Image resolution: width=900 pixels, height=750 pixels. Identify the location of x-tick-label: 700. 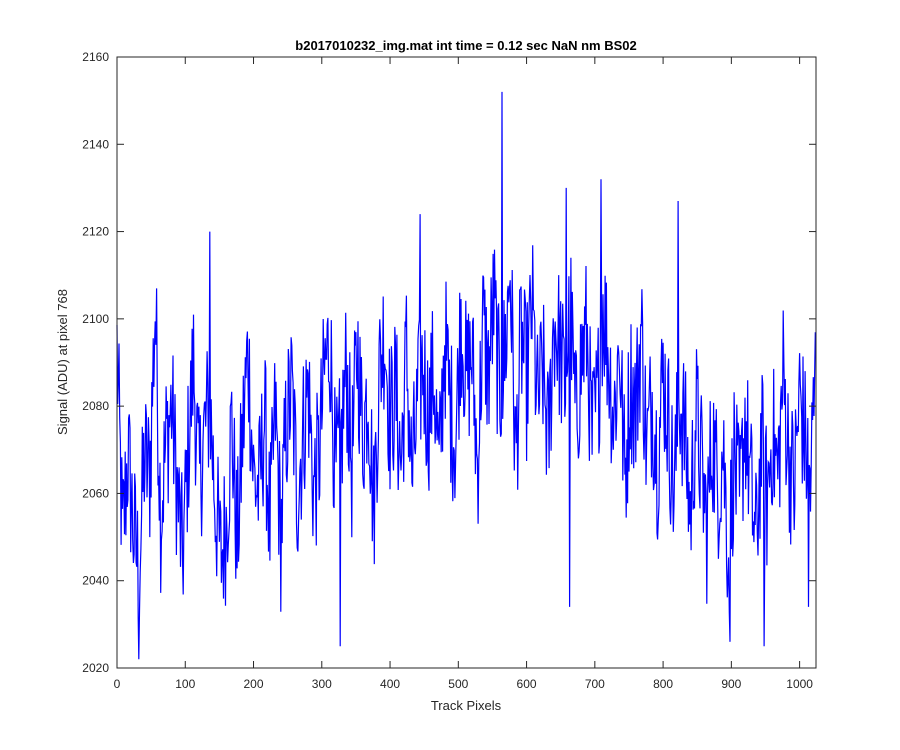
(595, 684).